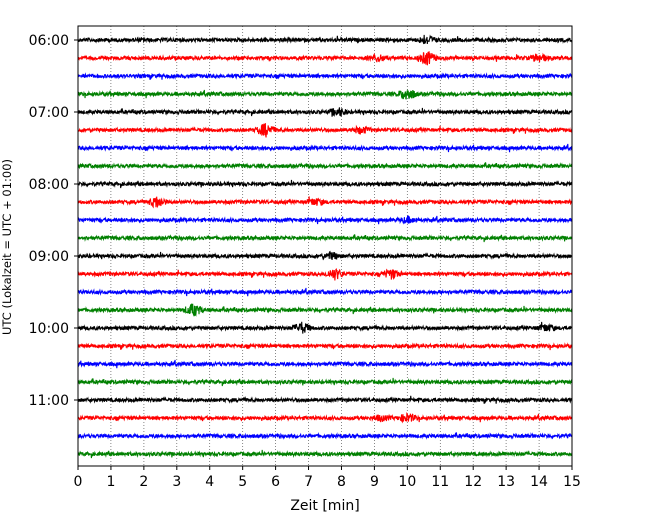  I want to click on y-ticks: 06:00 07:00 08:00 09:00 10:00 11:00, so click(53, 221).